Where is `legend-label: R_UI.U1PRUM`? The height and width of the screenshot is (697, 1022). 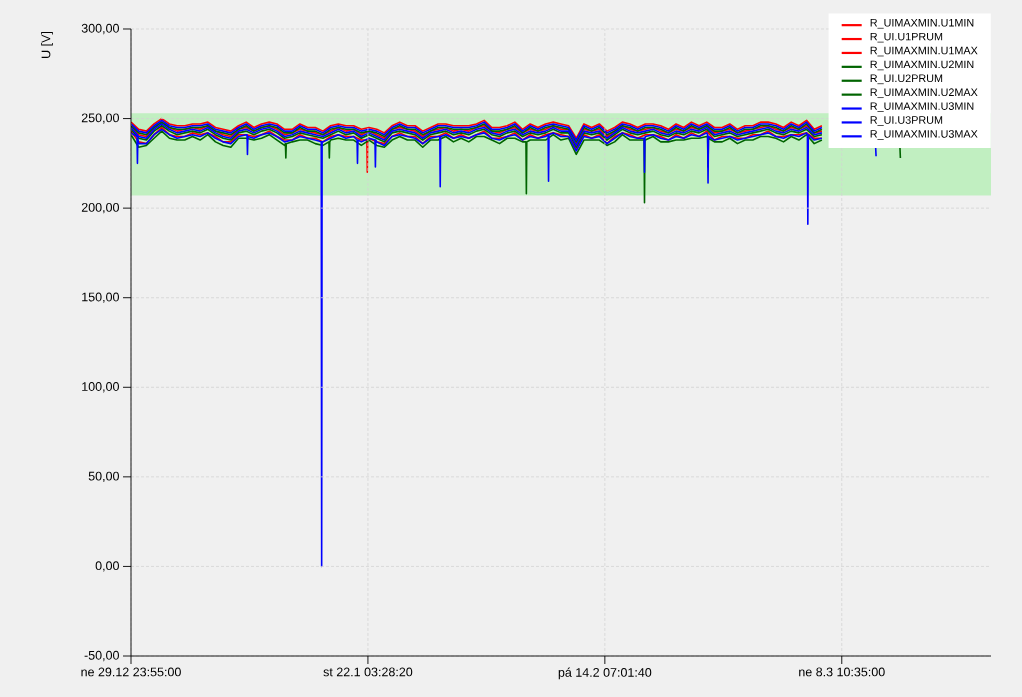
legend-label: R_UI.U1PRUM is located at coordinates (906, 37).